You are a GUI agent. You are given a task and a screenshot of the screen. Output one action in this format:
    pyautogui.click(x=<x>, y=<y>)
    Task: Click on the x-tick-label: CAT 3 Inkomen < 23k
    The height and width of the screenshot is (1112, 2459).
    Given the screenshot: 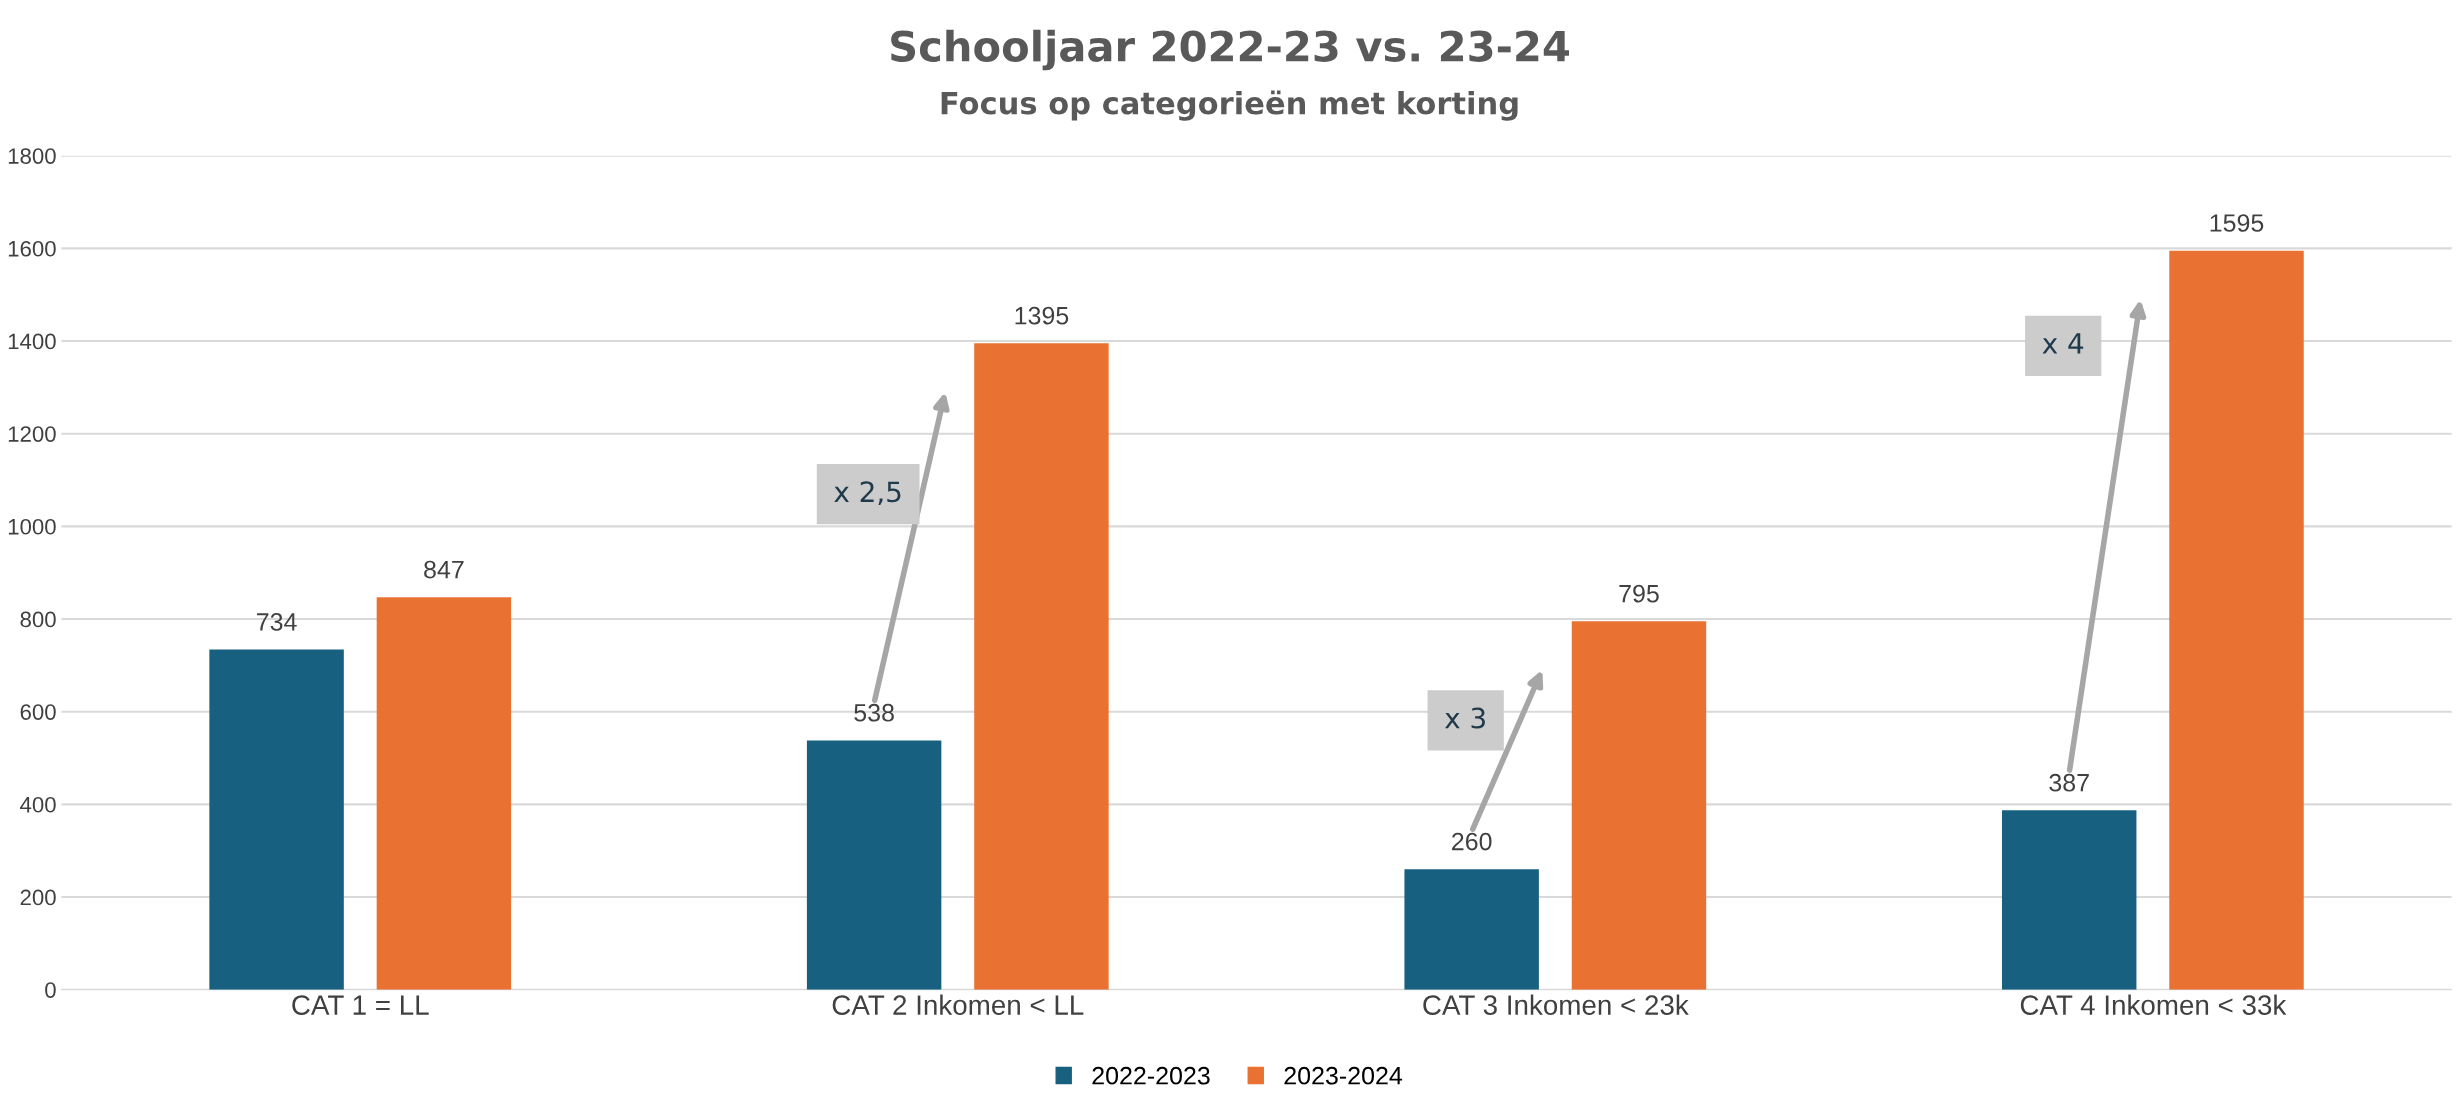 What is the action you would take?
    pyautogui.click(x=1556, y=1004)
    